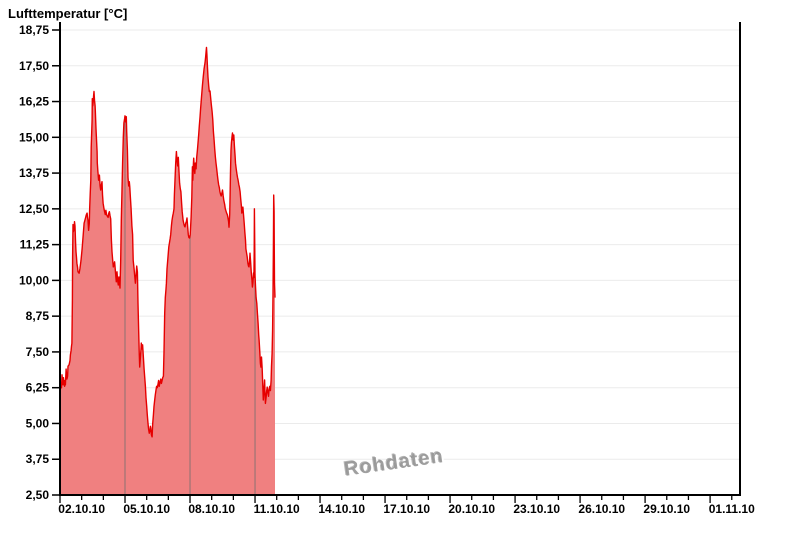 The width and height of the screenshot is (800, 550). I want to click on y-tick-label: 6,25, so click(38, 388).